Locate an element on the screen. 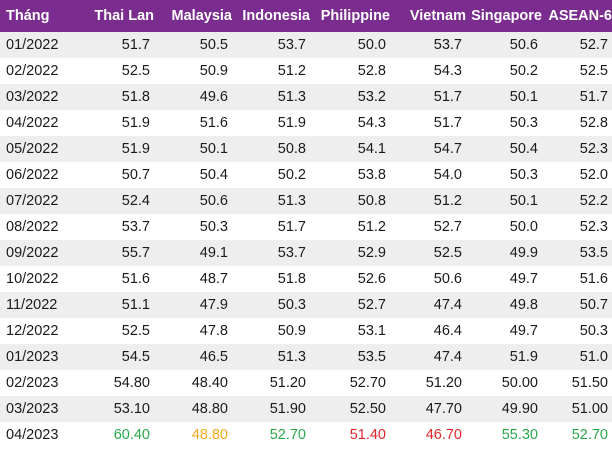 This screenshot has width=612, height=461. value-cell: 49.9 is located at coordinates (504, 253).